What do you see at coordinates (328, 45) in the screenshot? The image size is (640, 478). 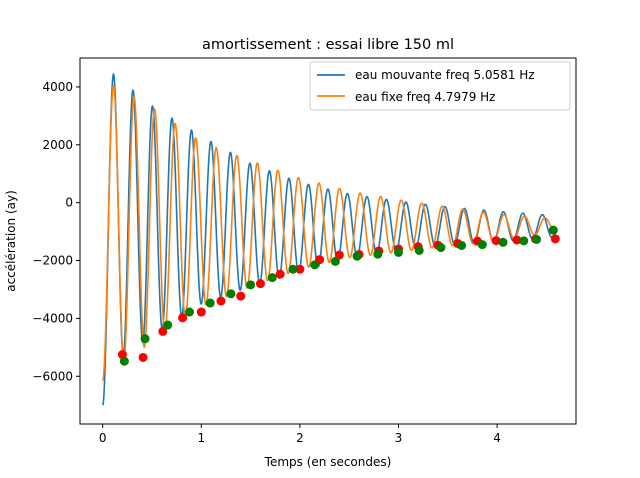 I see `chart-title: amortissement : essai libre 150 ml` at bounding box center [328, 45].